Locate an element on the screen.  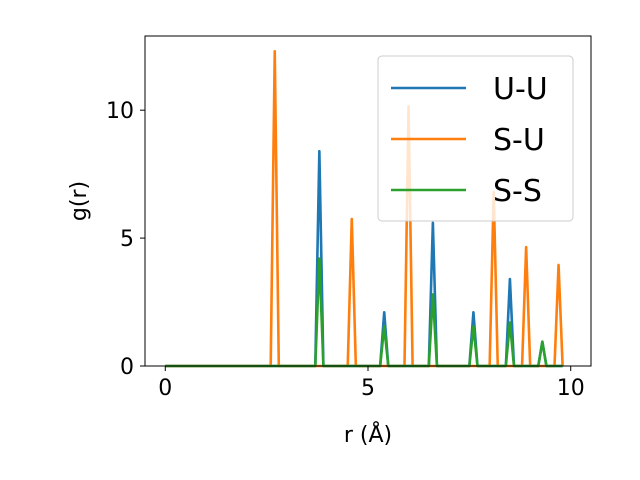
legend: U-U S-U S-S is located at coordinates (475, 138).